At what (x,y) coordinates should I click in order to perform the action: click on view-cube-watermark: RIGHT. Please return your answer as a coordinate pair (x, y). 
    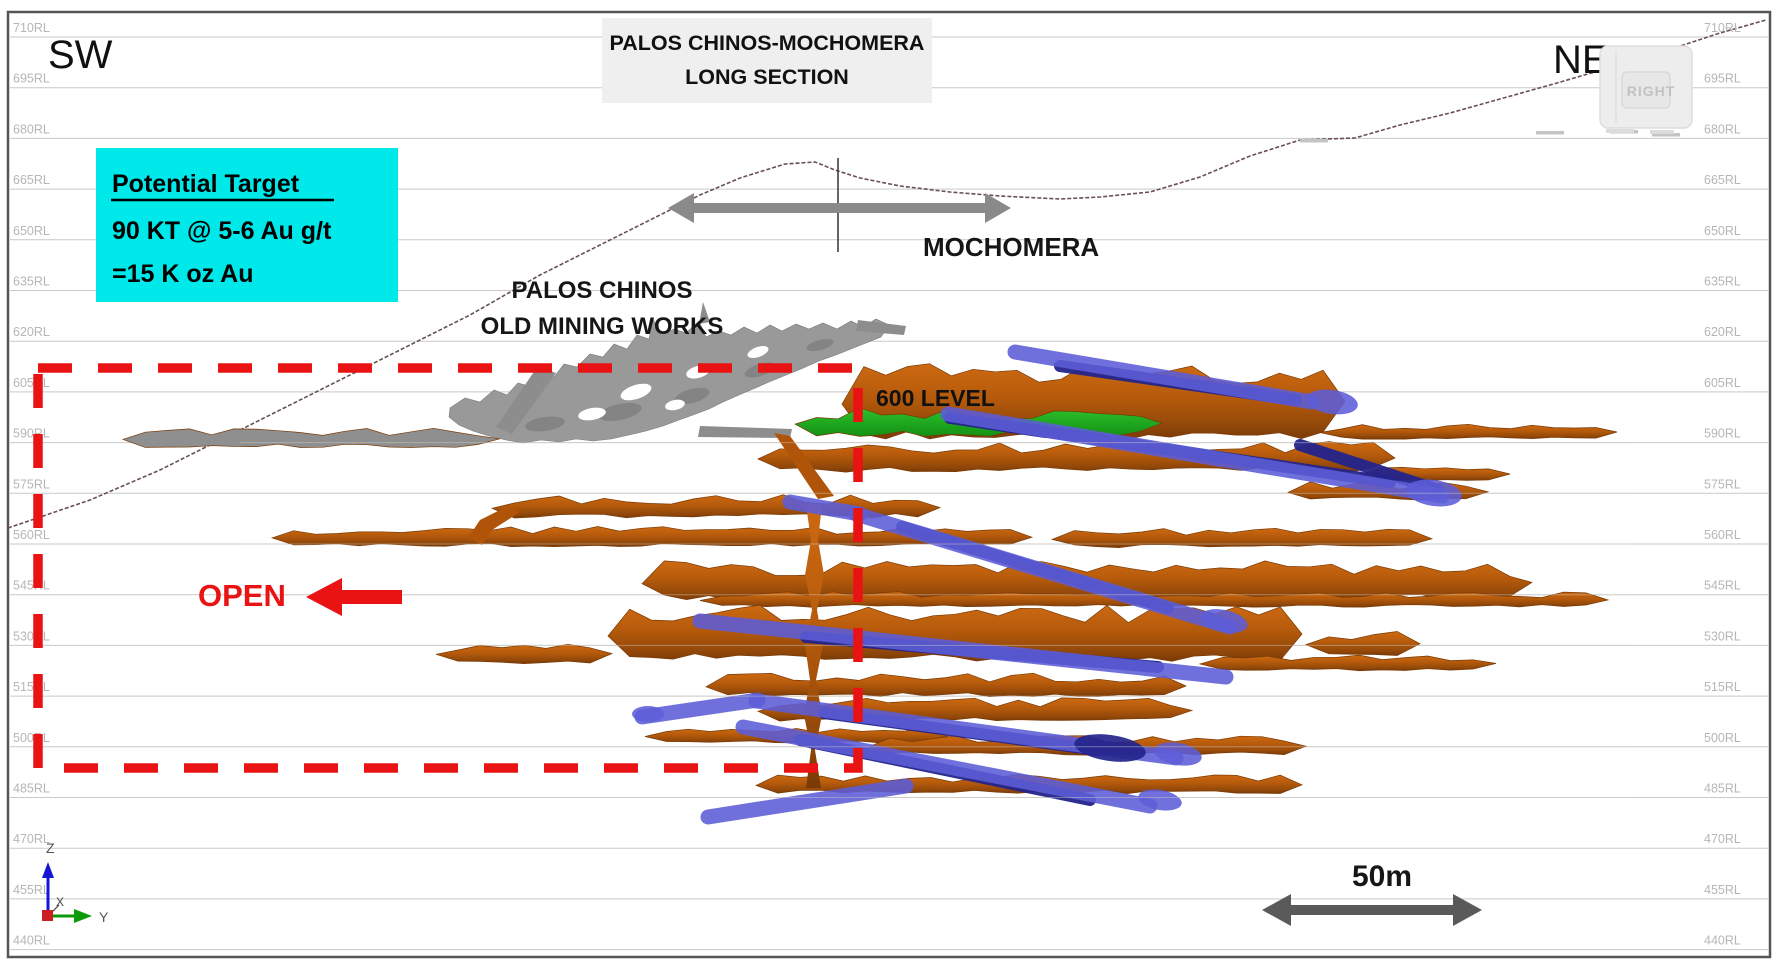
    Looking at the image, I should click on (1646, 89).